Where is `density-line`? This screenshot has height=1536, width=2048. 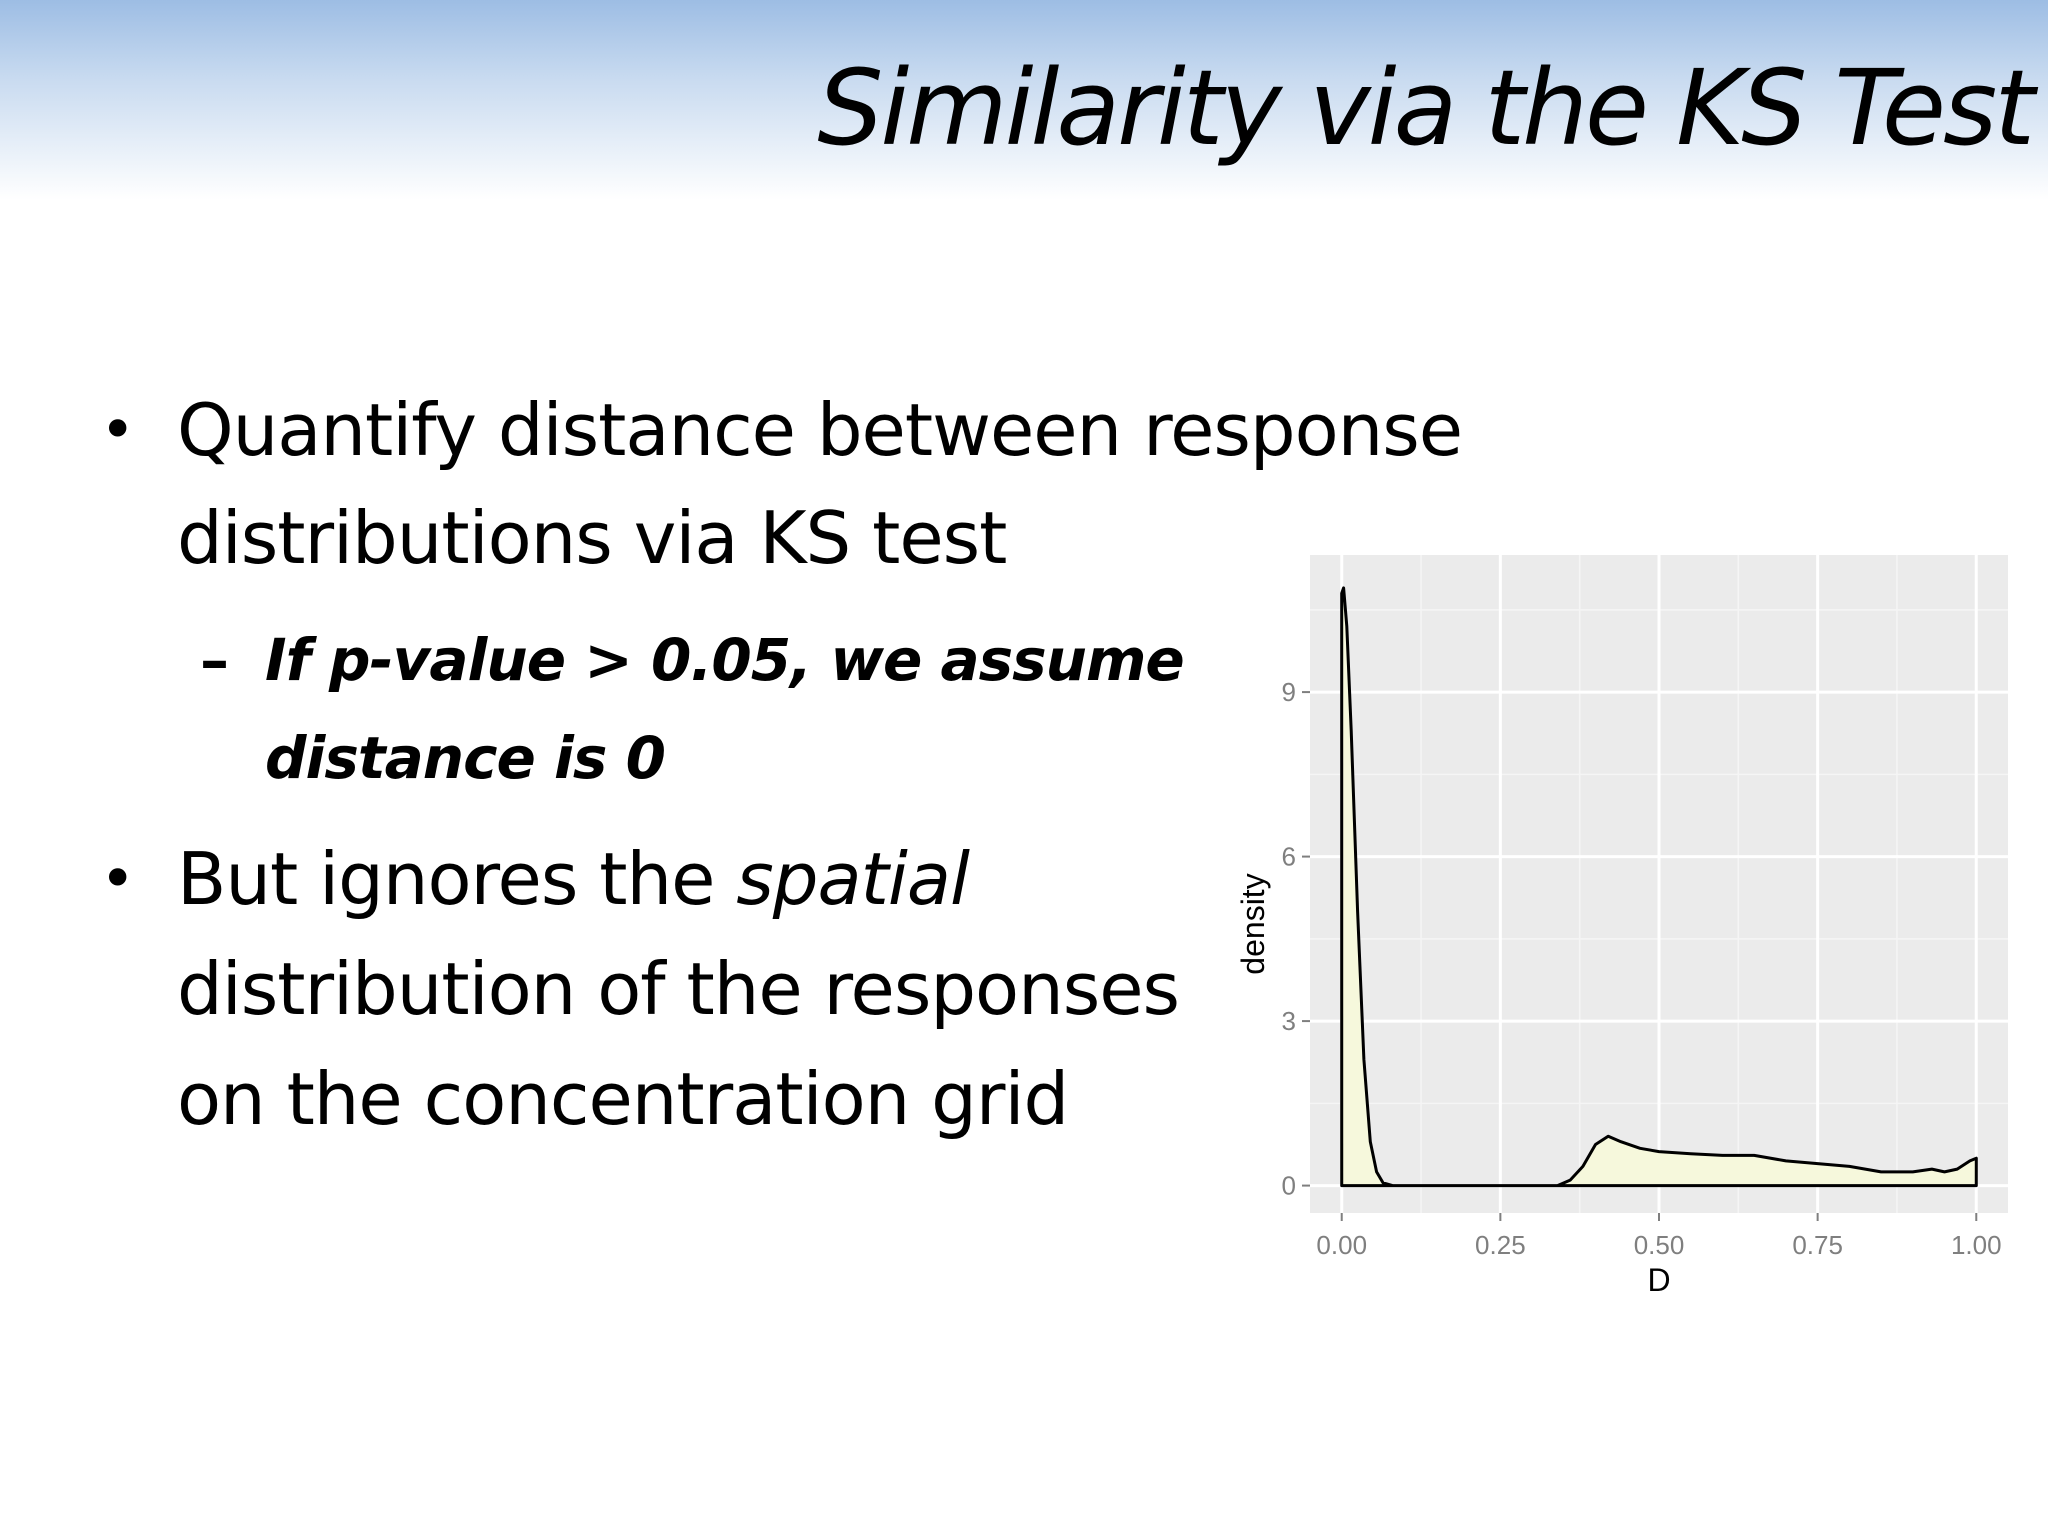
density-line is located at coordinates (1659, 887).